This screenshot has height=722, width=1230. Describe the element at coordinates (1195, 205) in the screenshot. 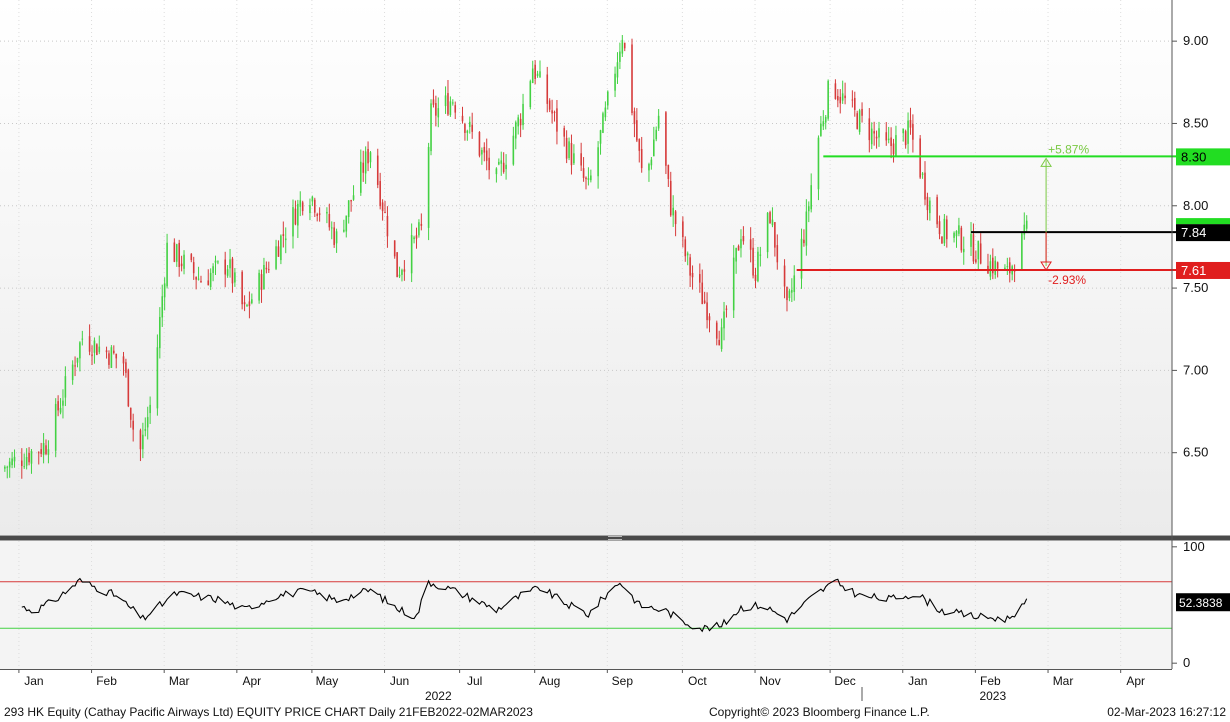

I see `y-tick-label: 8.00` at that location.